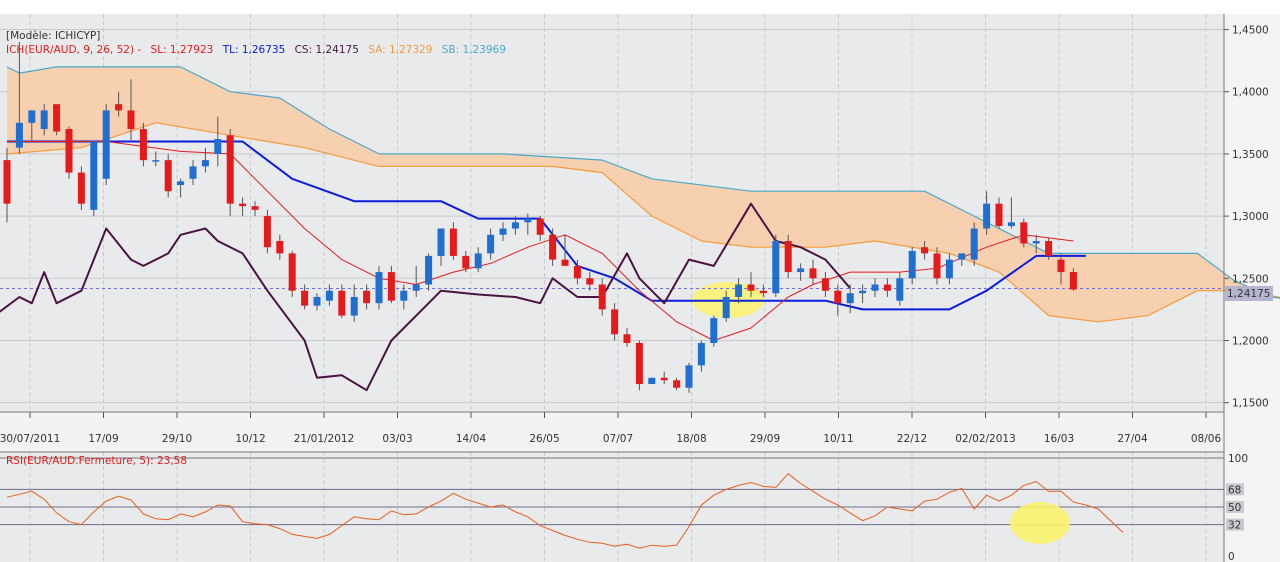 The width and height of the screenshot is (1280, 562). What do you see at coordinates (1132, 439) in the screenshot?
I see `date-tick-label: 27/04` at bounding box center [1132, 439].